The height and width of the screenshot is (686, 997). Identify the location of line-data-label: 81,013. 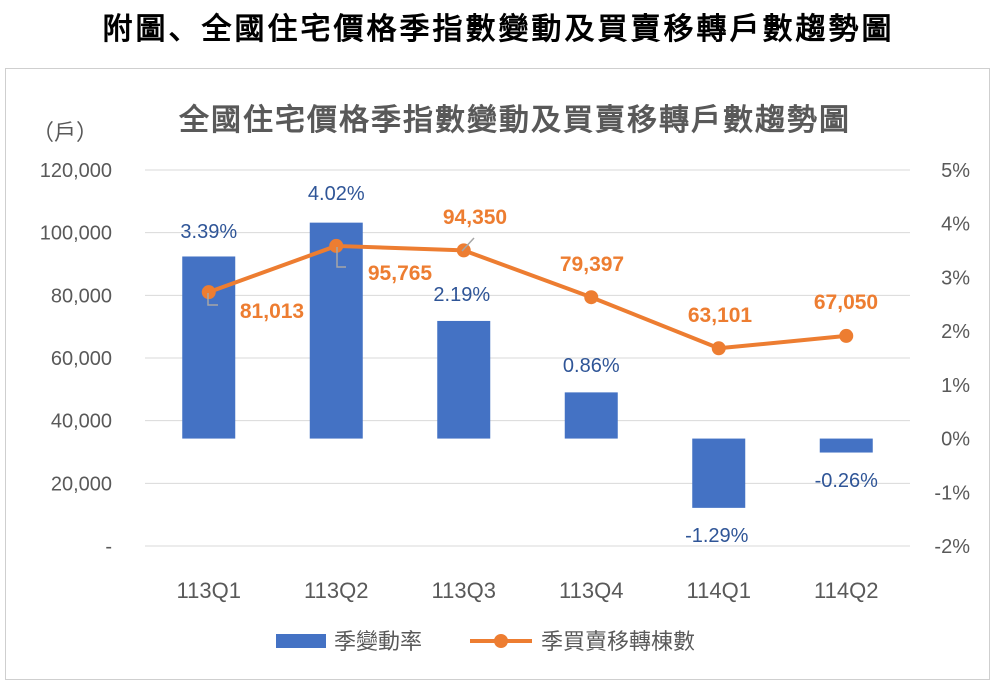
(272, 311).